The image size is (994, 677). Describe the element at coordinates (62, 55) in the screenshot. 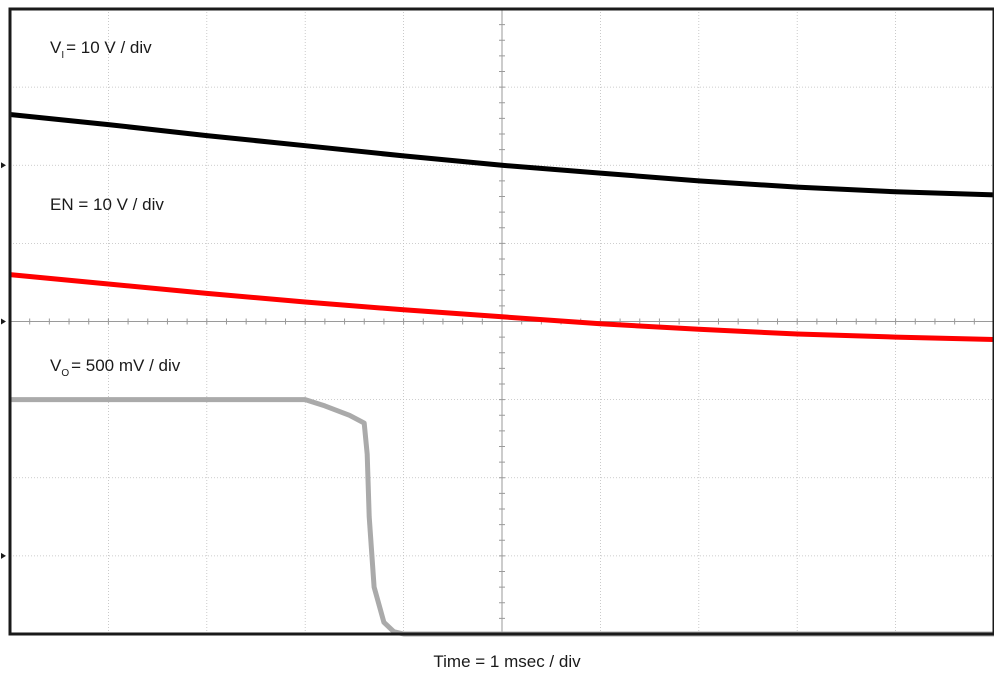

I see `series-label-vi-sub: I` at that location.